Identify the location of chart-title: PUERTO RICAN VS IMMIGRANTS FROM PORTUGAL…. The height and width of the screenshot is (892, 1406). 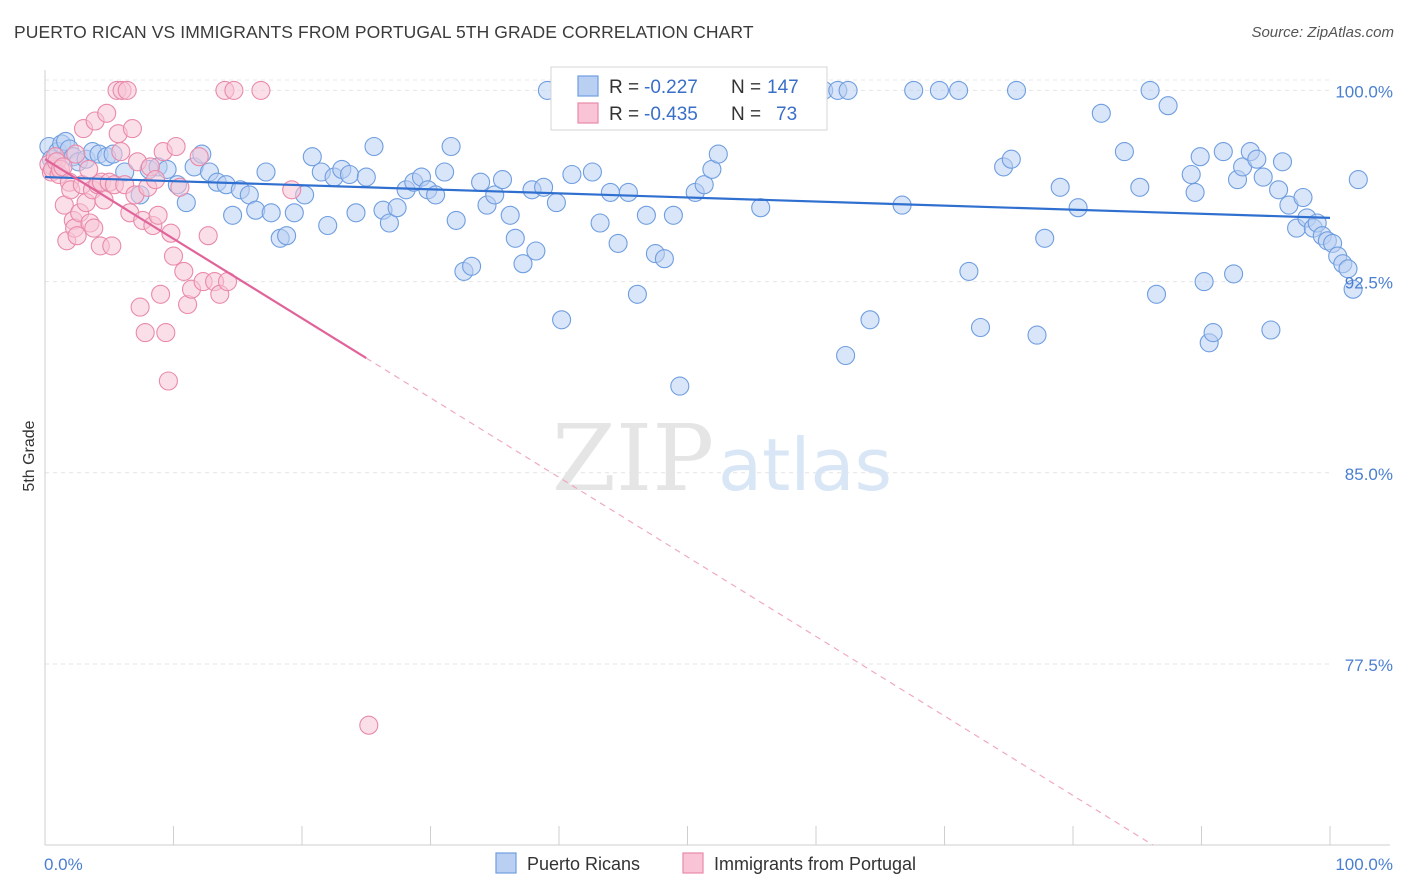
(384, 32).